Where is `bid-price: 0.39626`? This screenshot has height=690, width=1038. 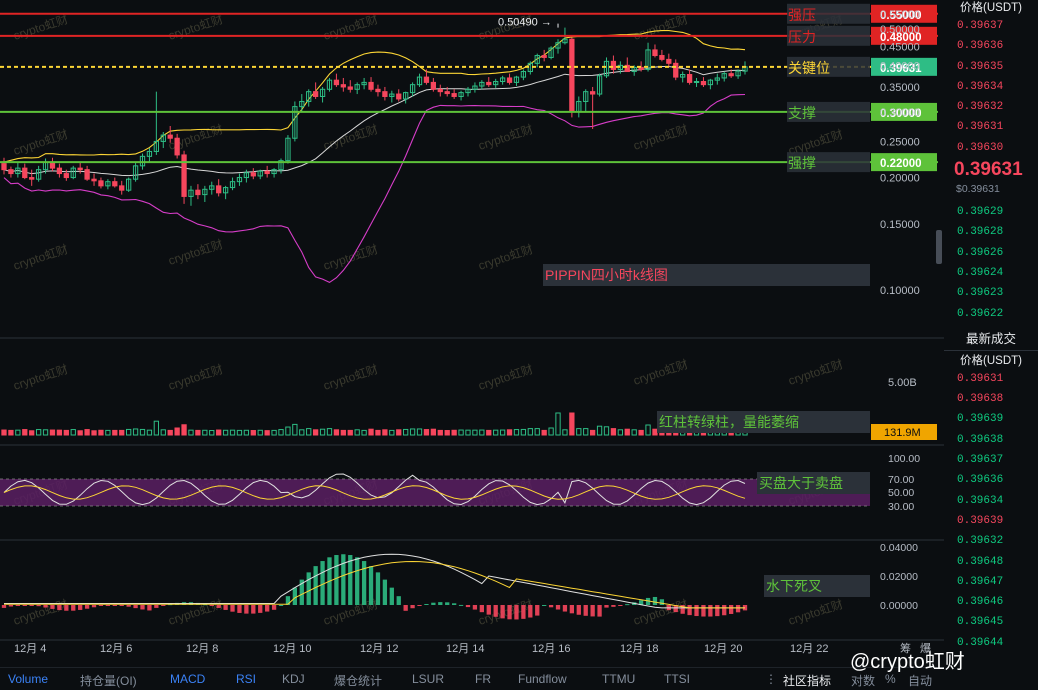 bid-price: 0.39626 is located at coordinates (980, 252).